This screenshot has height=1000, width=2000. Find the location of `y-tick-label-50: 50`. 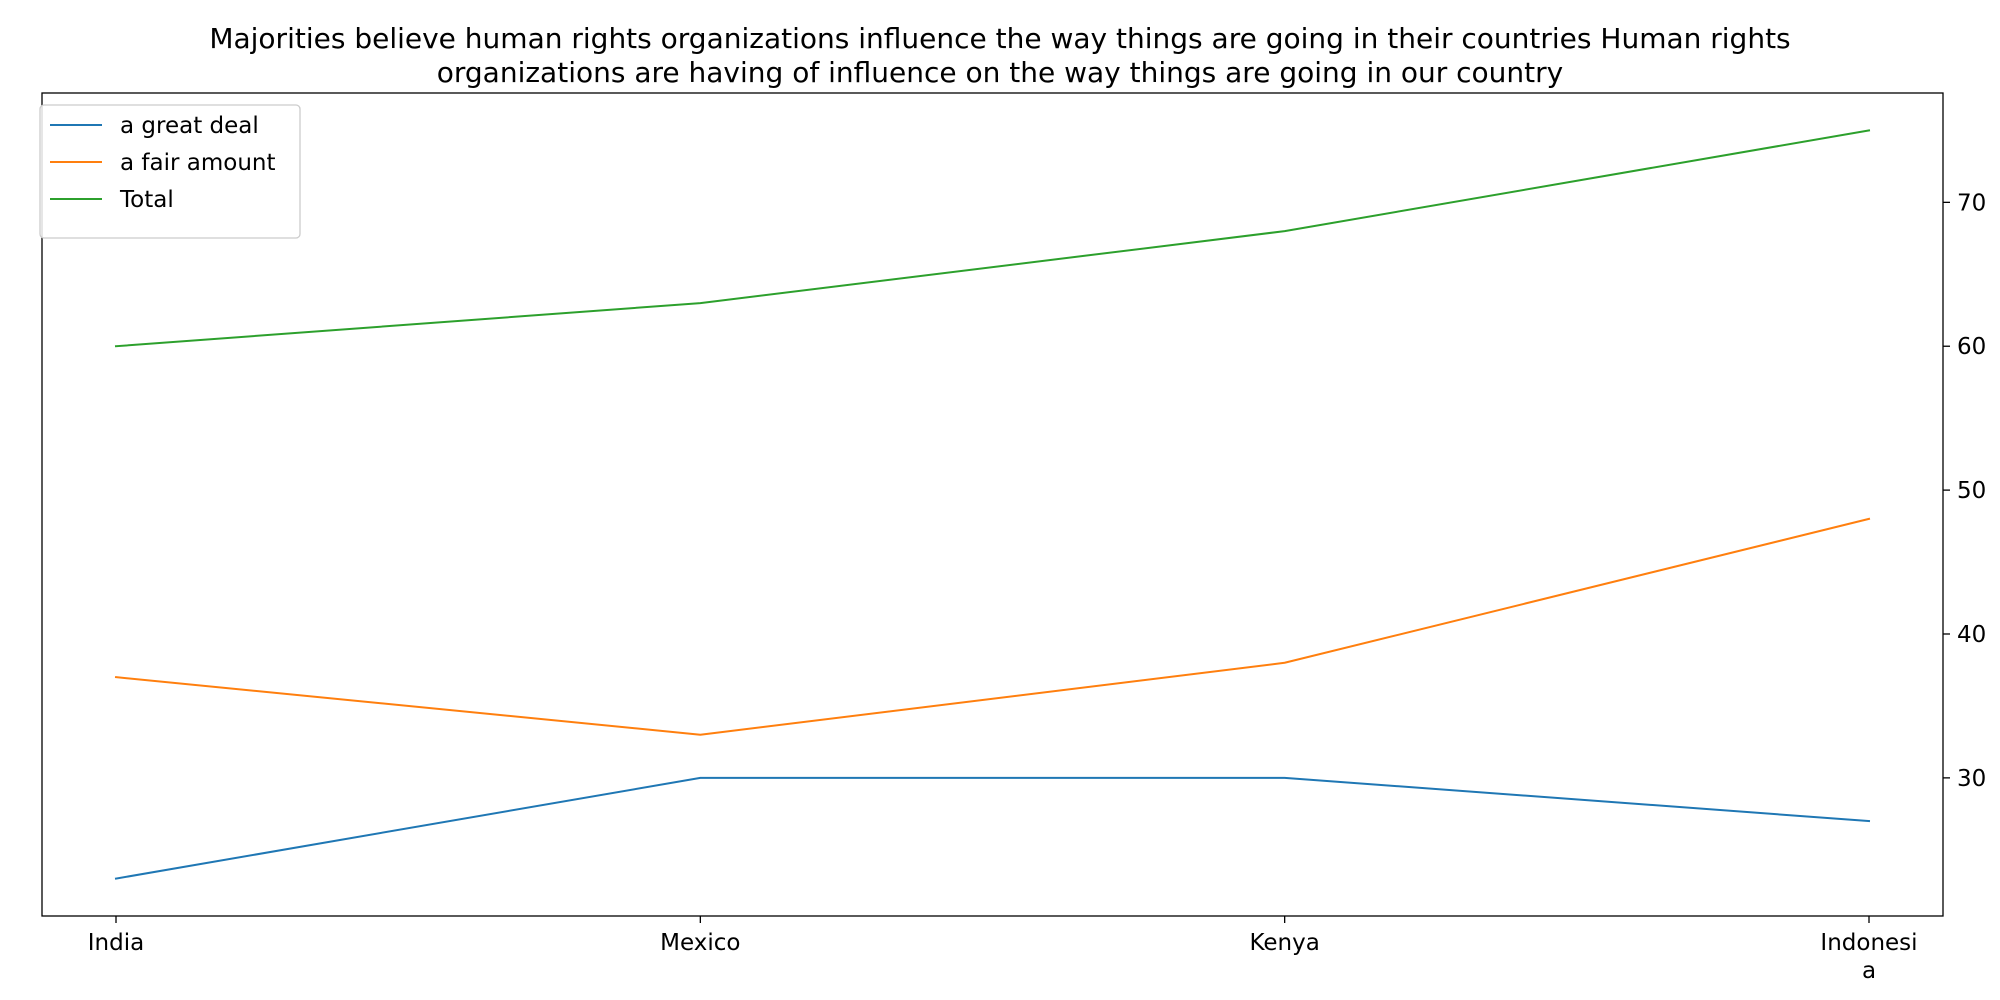

y-tick-label-50: 50 is located at coordinates (1971, 491).